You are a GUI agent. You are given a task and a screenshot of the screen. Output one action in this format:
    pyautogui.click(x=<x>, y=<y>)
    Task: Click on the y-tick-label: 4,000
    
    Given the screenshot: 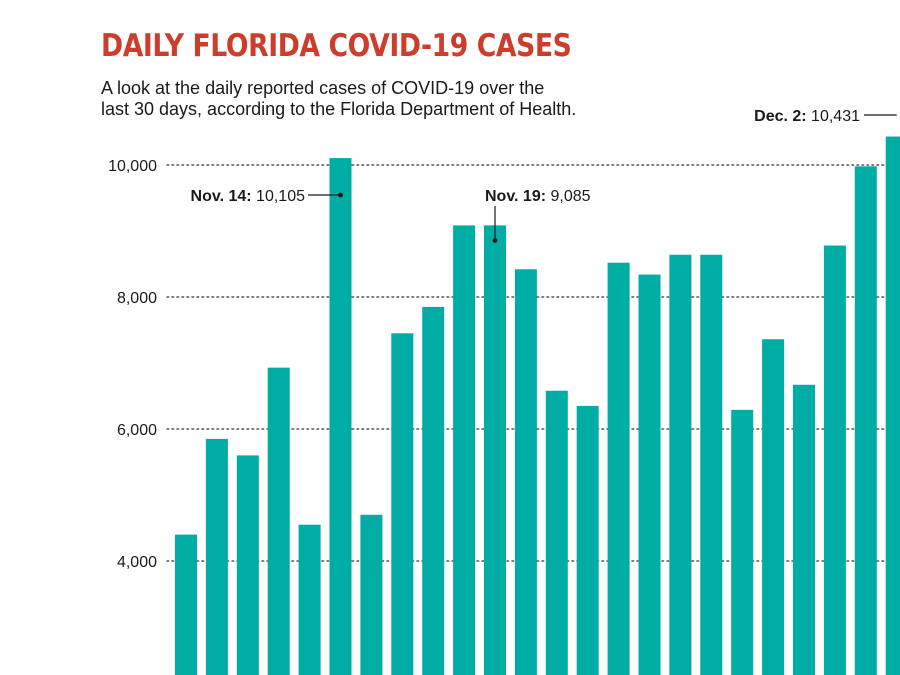 What is the action you would take?
    pyautogui.click(x=137, y=562)
    